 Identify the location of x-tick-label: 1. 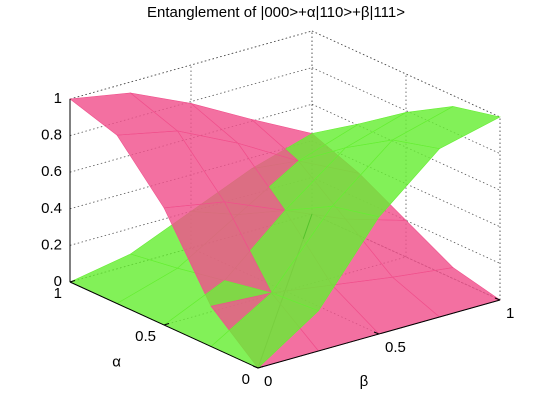
(58, 293).